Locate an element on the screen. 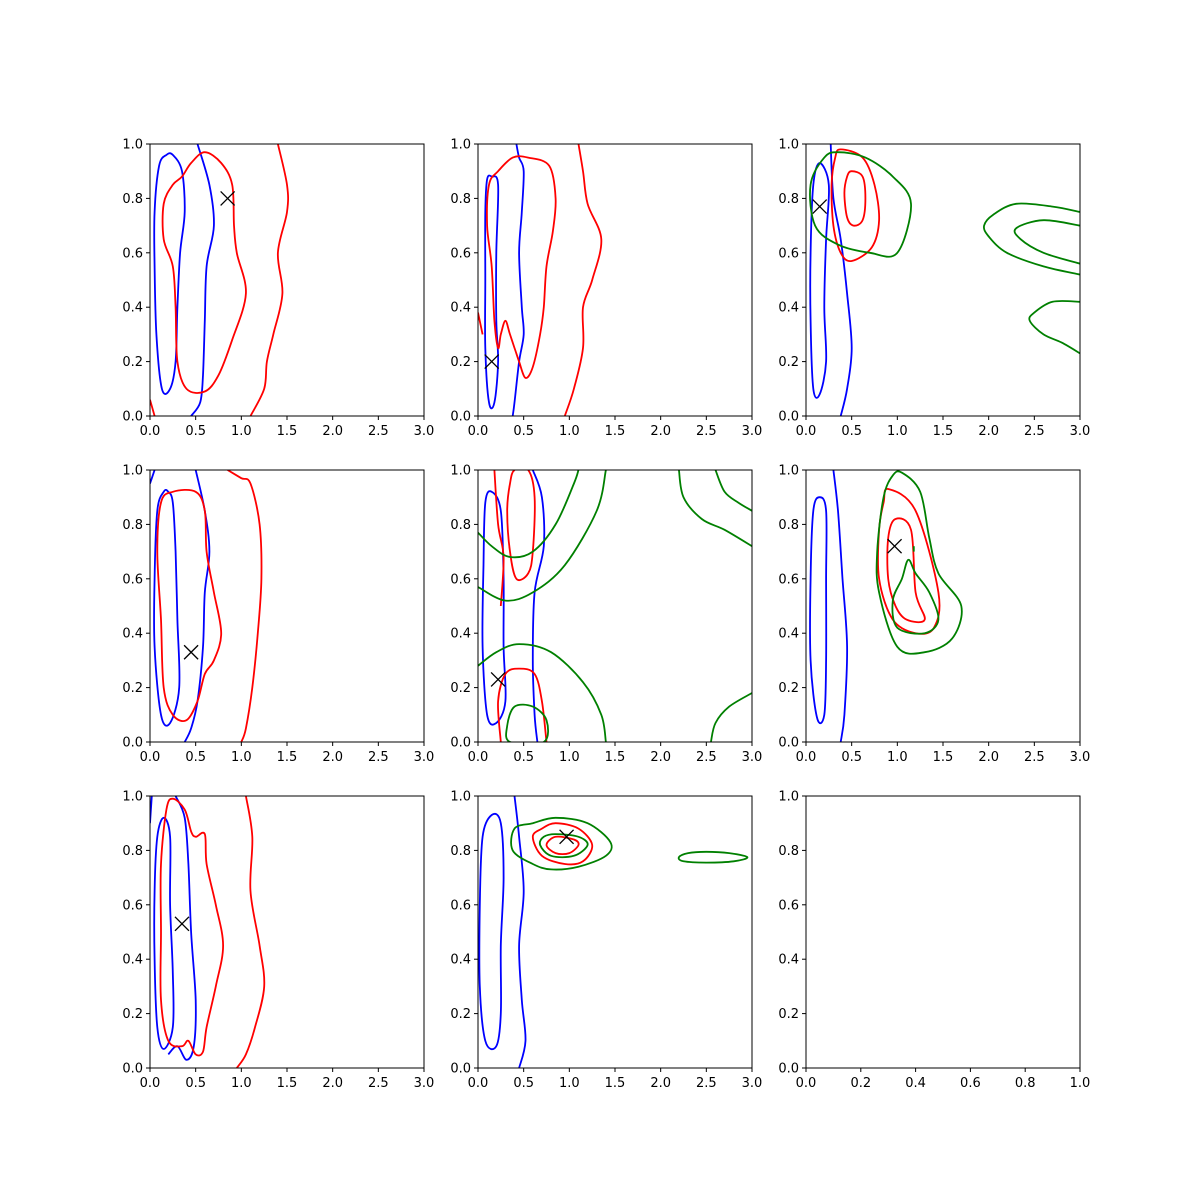  axes-frame is located at coordinates (943, 932).